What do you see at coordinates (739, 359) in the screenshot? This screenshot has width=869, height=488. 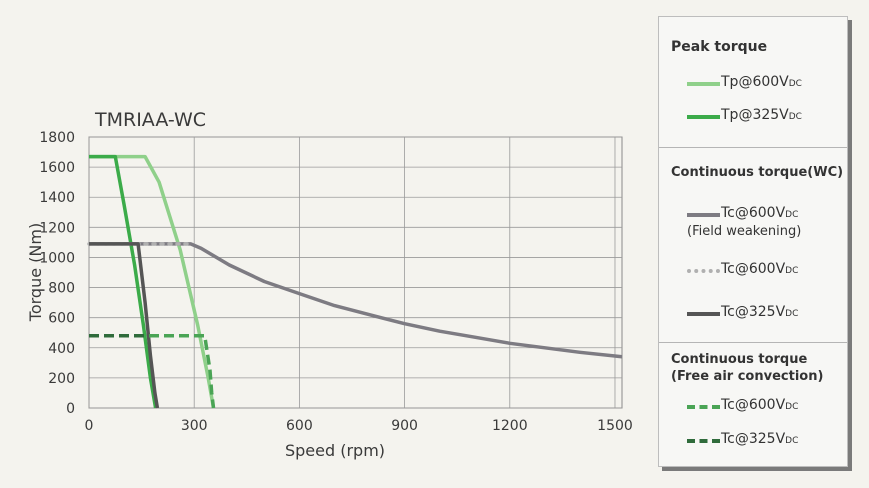 I see `legend-cont-fa-title: Continuous torque` at bounding box center [739, 359].